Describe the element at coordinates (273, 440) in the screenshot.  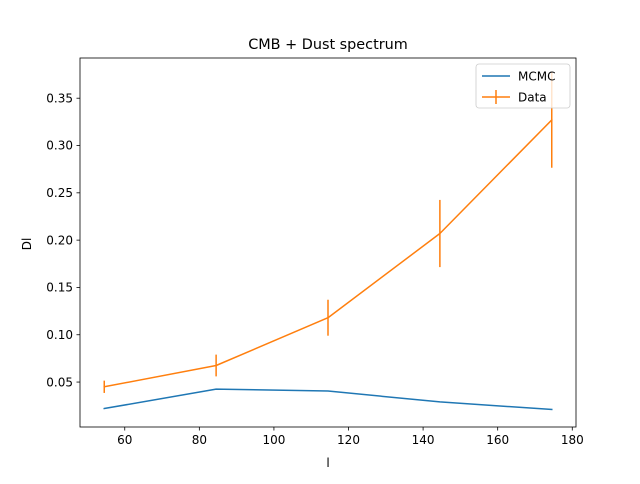
I see `x-tick-label-2: 100` at that location.